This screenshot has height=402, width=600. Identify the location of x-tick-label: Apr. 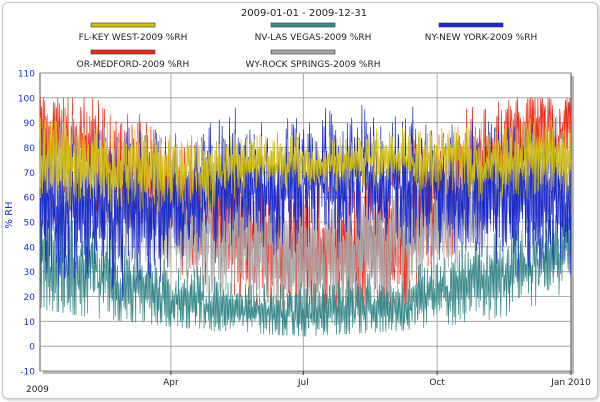
(171, 383).